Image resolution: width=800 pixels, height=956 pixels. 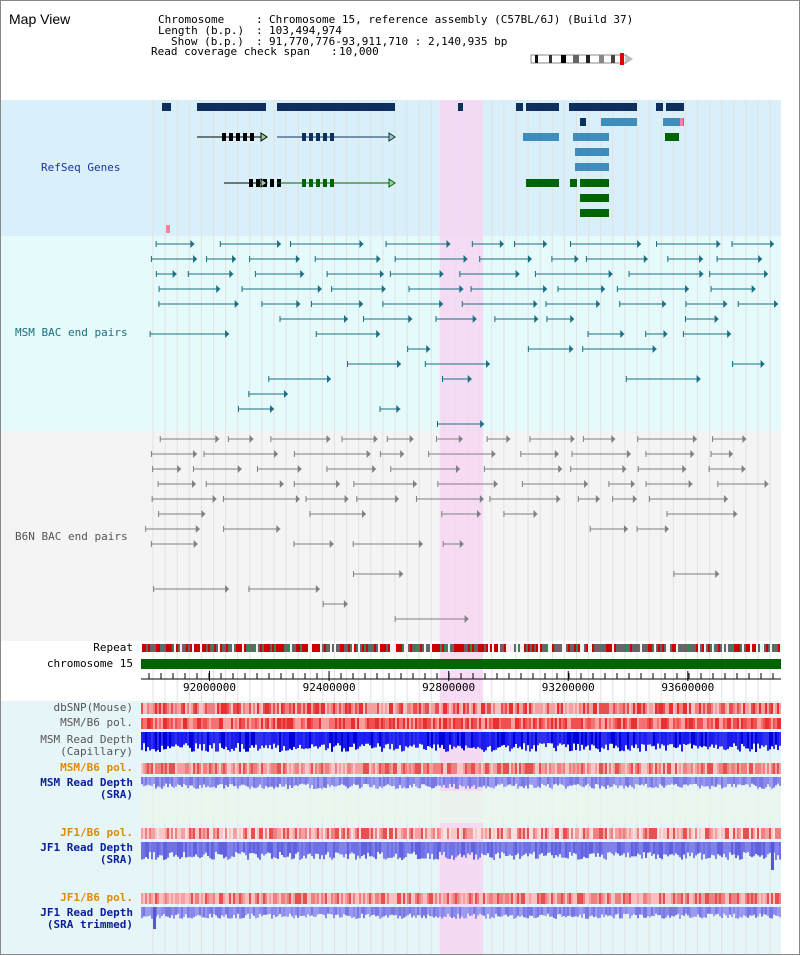 I want to click on b6n-bac-track-label: B6N BAC end pairs, so click(x=71, y=536).